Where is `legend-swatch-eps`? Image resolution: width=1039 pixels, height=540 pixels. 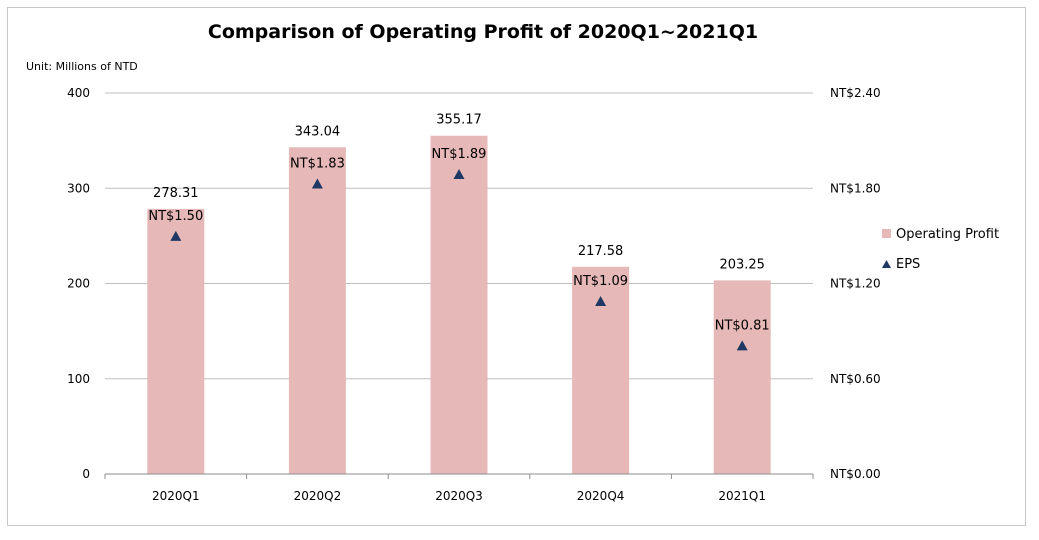 legend-swatch-eps is located at coordinates (886, 264).